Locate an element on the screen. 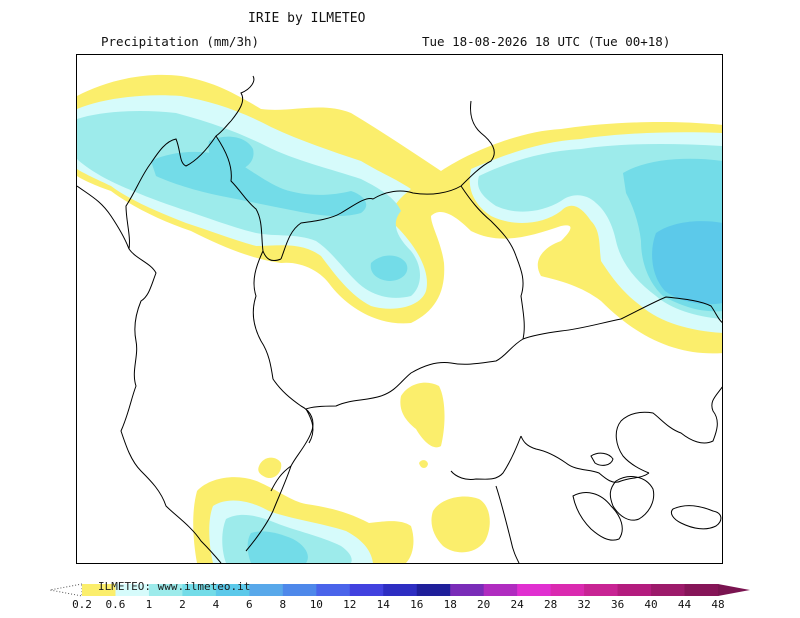  precip-area-sw-medium is located at coordinates (277, 547).